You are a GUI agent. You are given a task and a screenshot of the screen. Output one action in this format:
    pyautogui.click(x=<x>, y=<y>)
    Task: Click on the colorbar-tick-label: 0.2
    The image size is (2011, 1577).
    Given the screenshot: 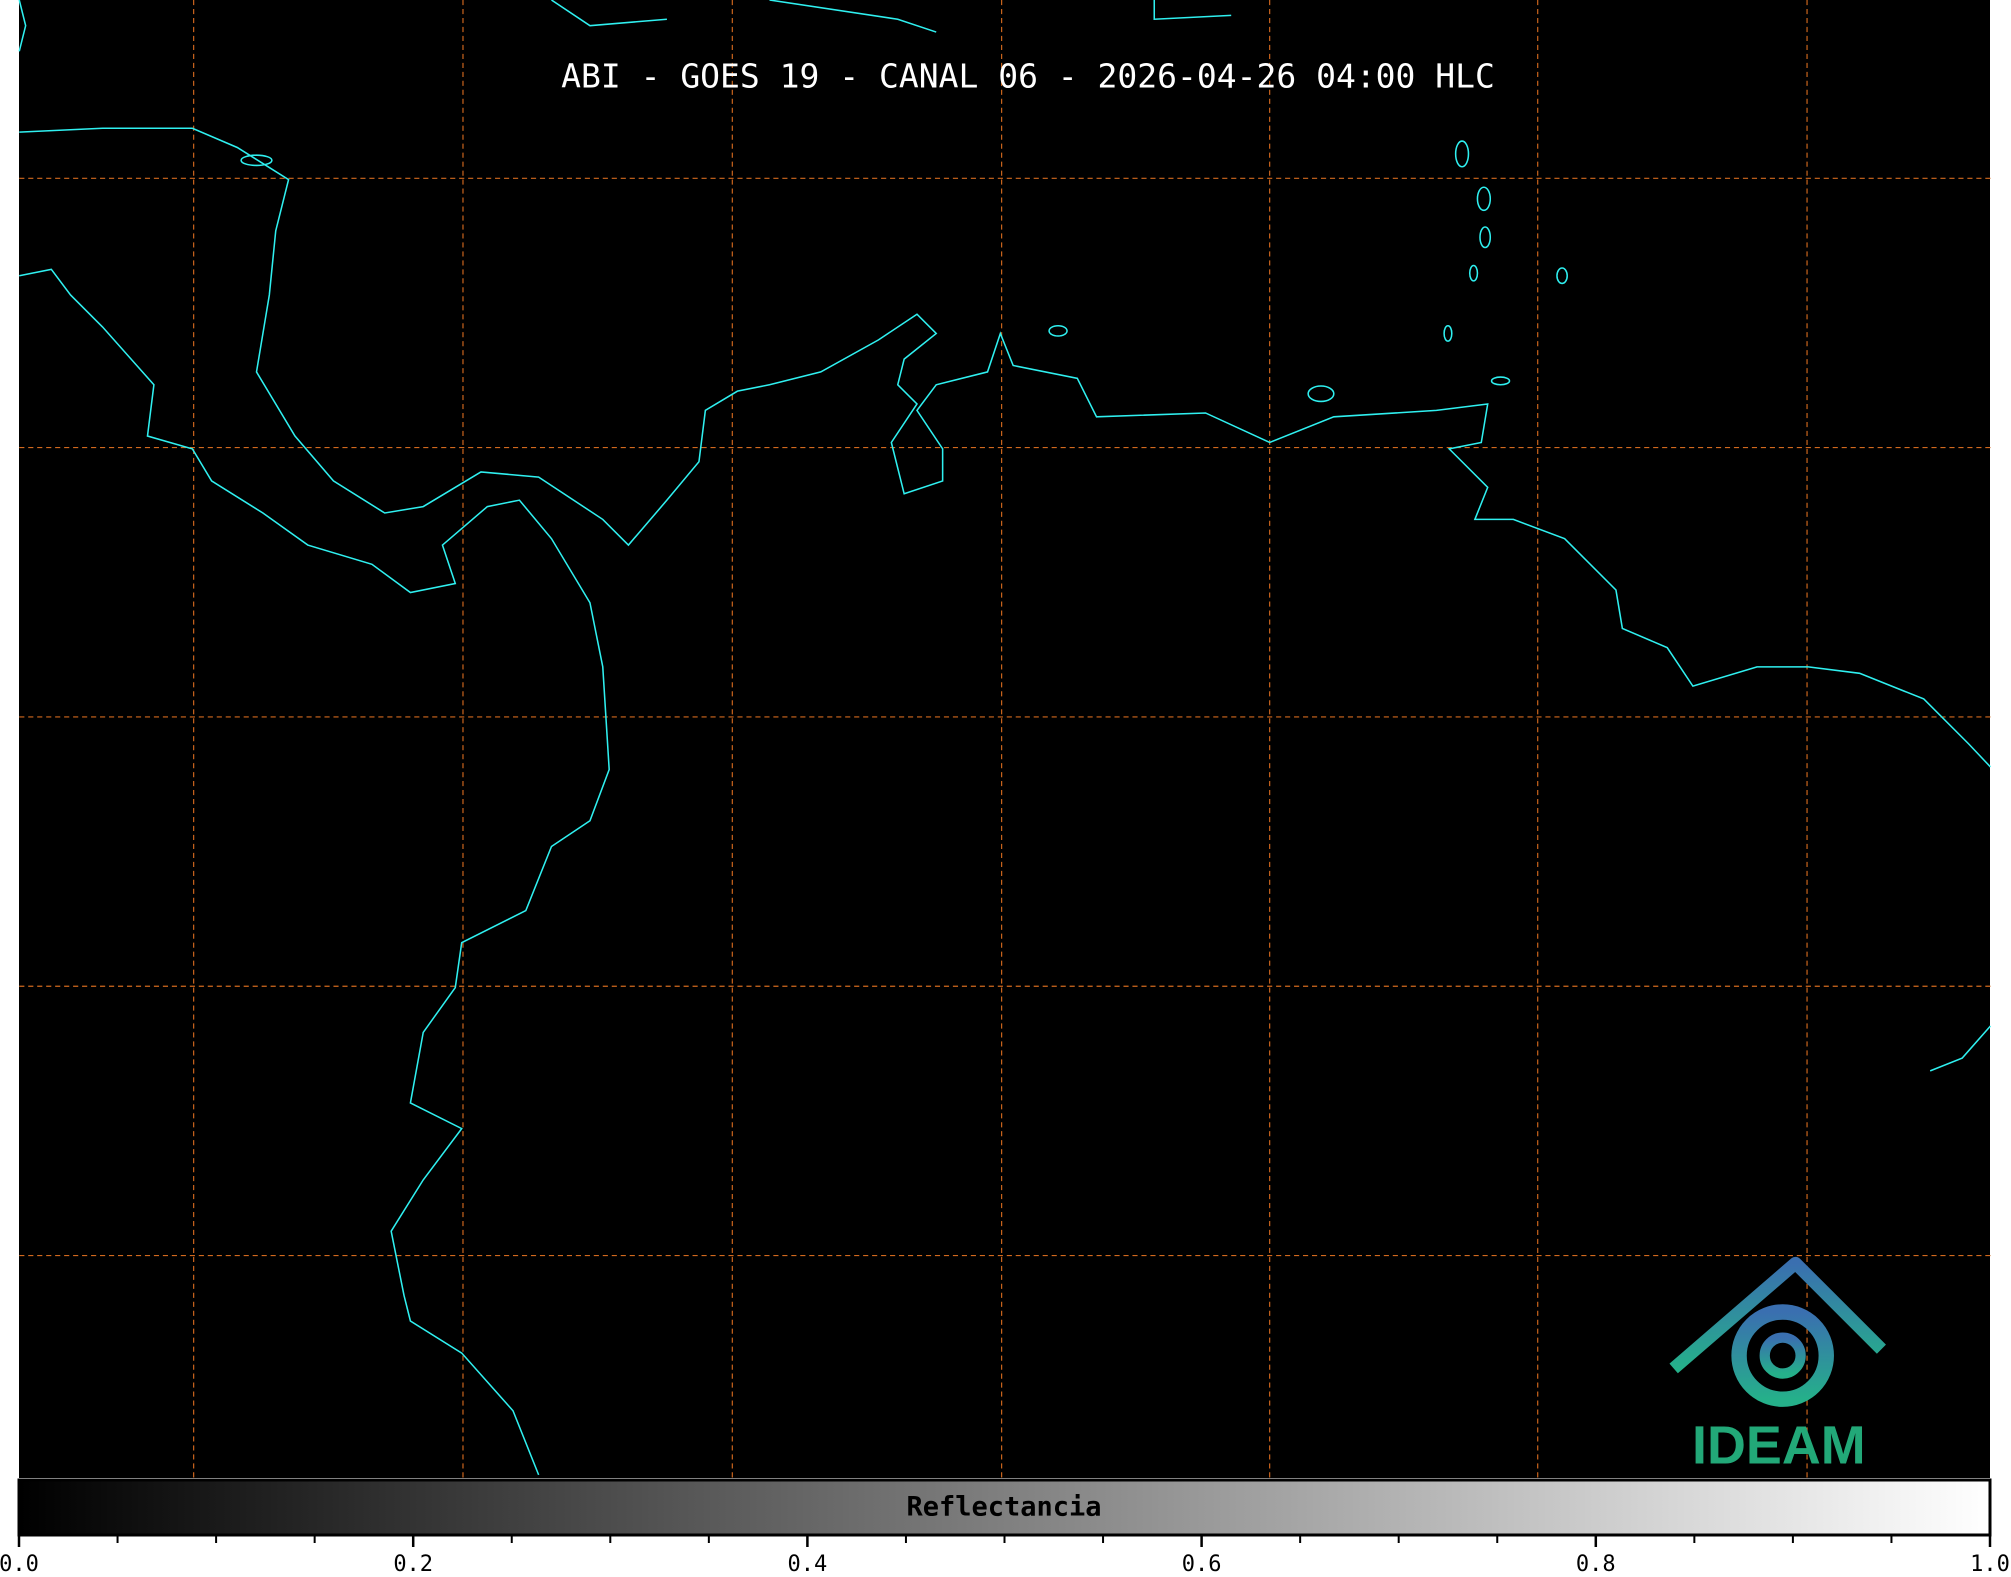 What is the action you would take?
    pyautogui.click(x=413, y=1564)
    